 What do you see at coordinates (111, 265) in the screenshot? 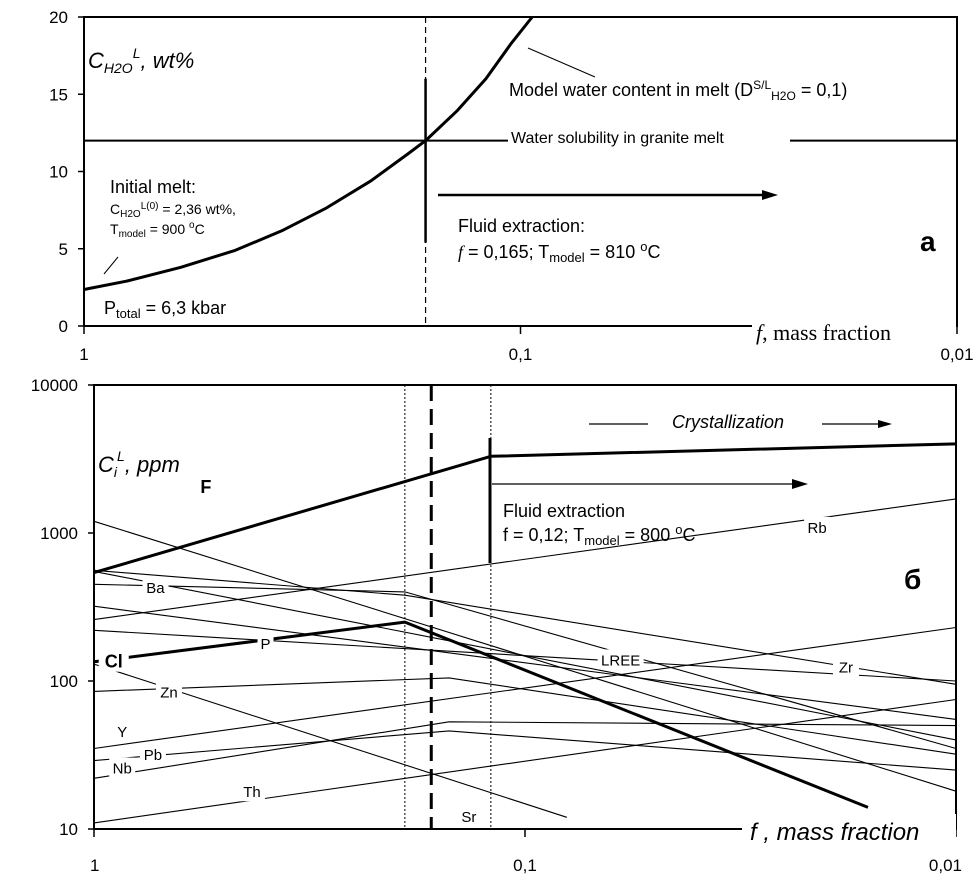
I see `initial-melt-leader` at bounding box center [111, 265].